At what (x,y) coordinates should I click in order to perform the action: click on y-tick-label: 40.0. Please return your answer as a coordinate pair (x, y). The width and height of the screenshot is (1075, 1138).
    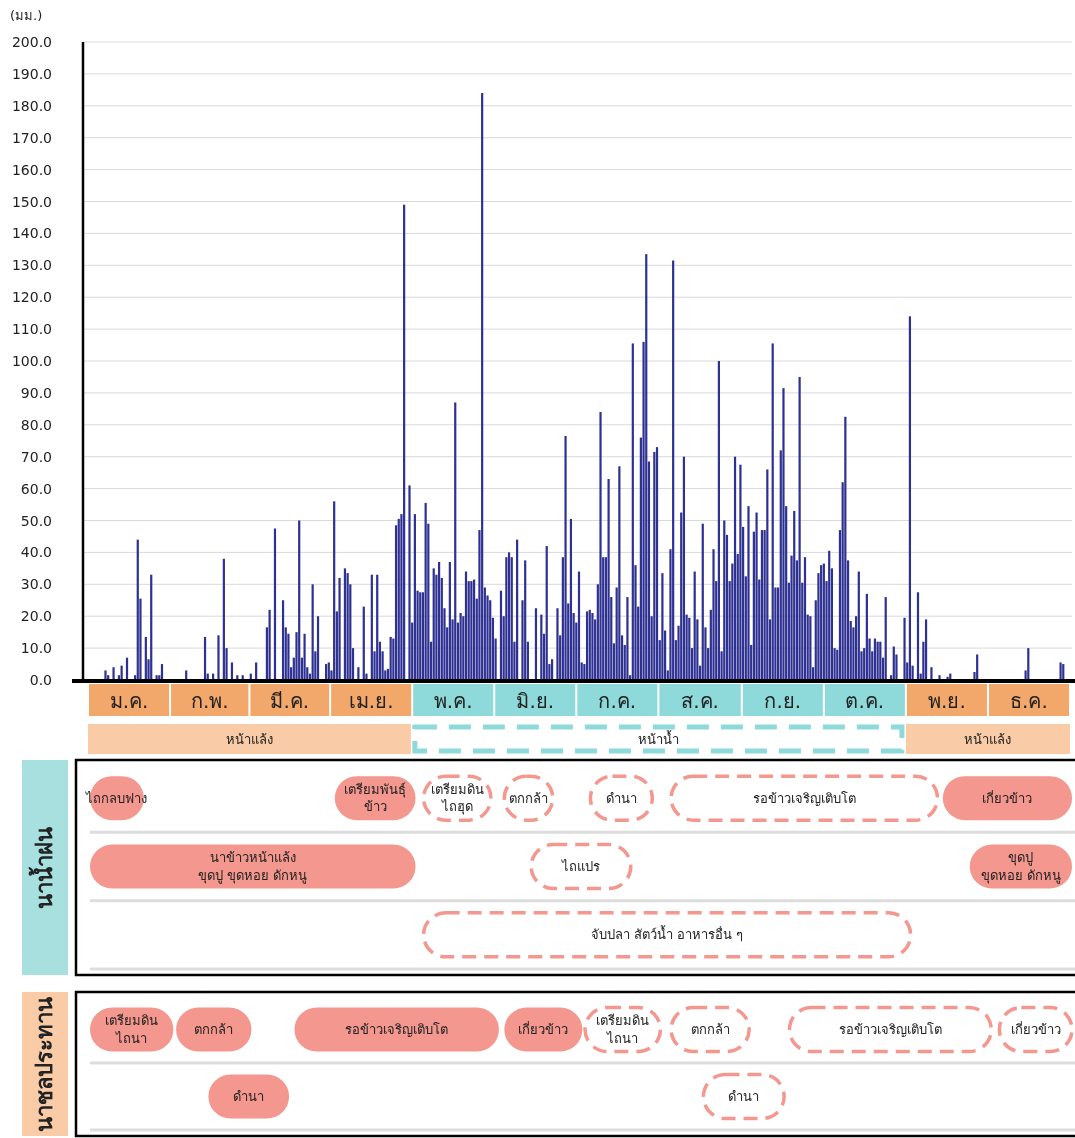
    Looking at the image, I should click on (36, 552).